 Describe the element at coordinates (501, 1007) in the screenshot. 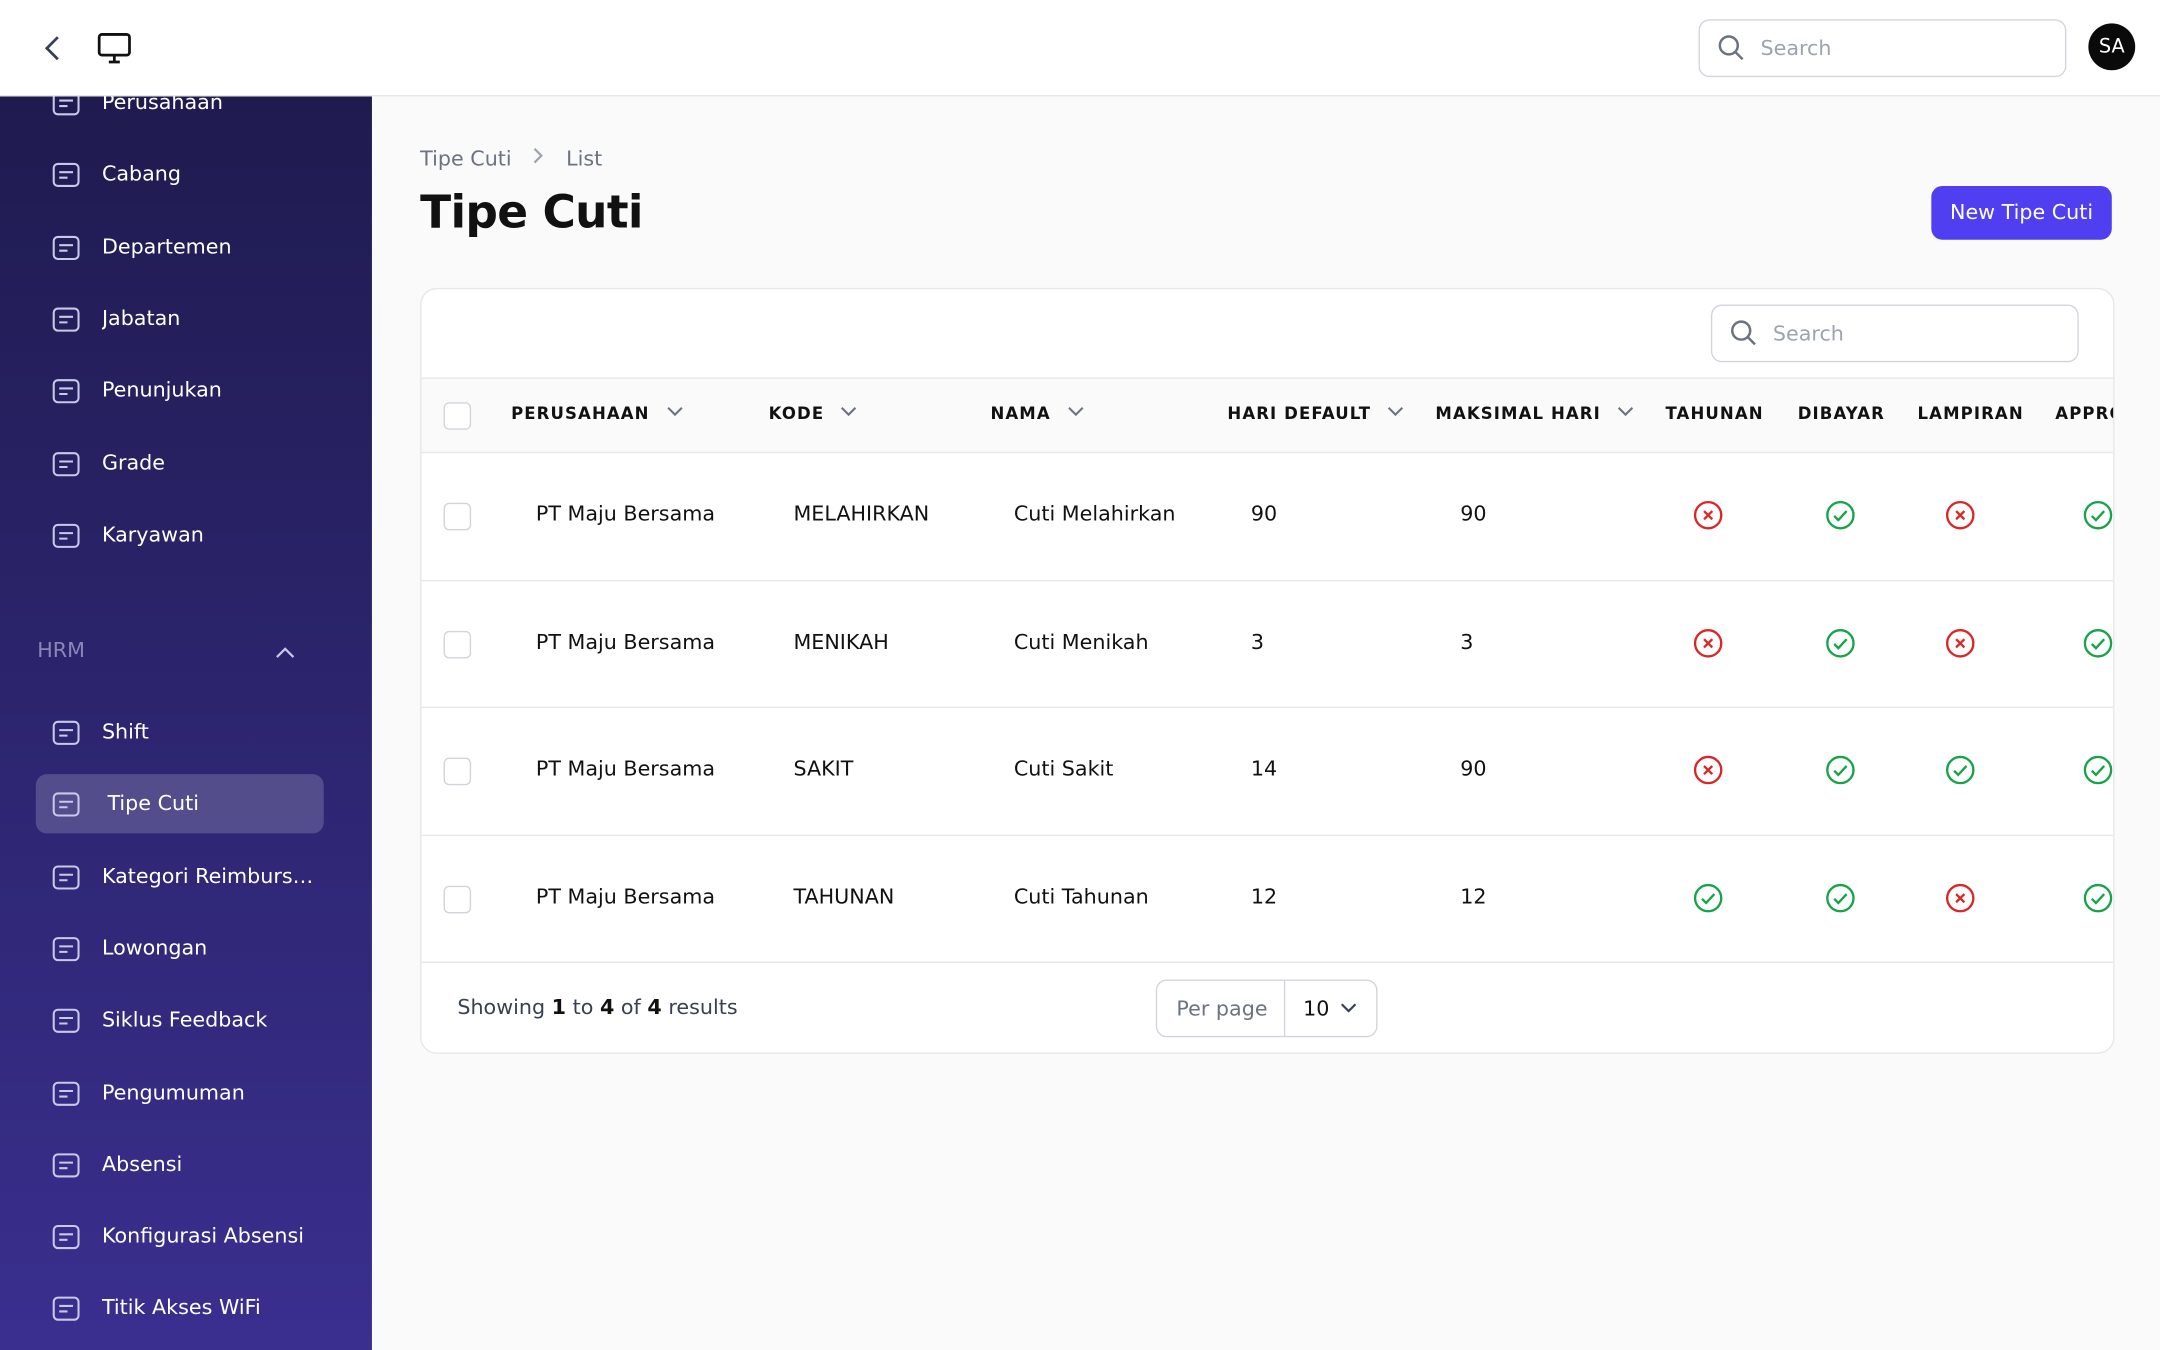

I see `summary-part: Showing` at that location.